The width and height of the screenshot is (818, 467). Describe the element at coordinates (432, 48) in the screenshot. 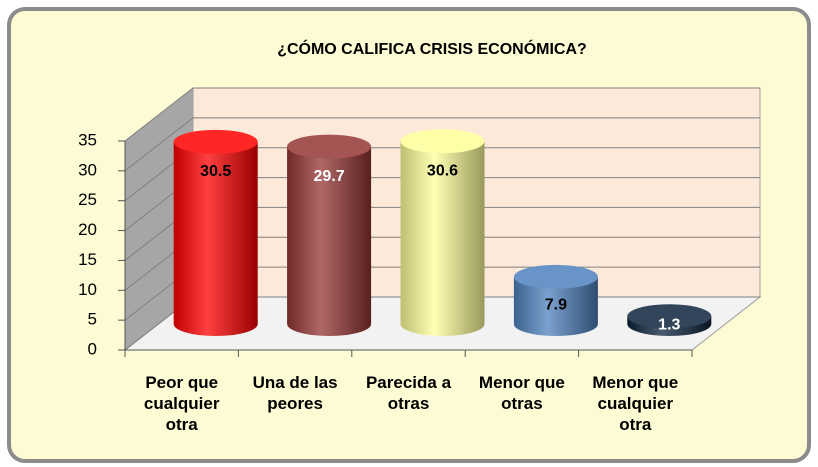

I see `chart-title: ¿CÓMO CALIFICA CRISIS ECONÓMICA?` at that location.